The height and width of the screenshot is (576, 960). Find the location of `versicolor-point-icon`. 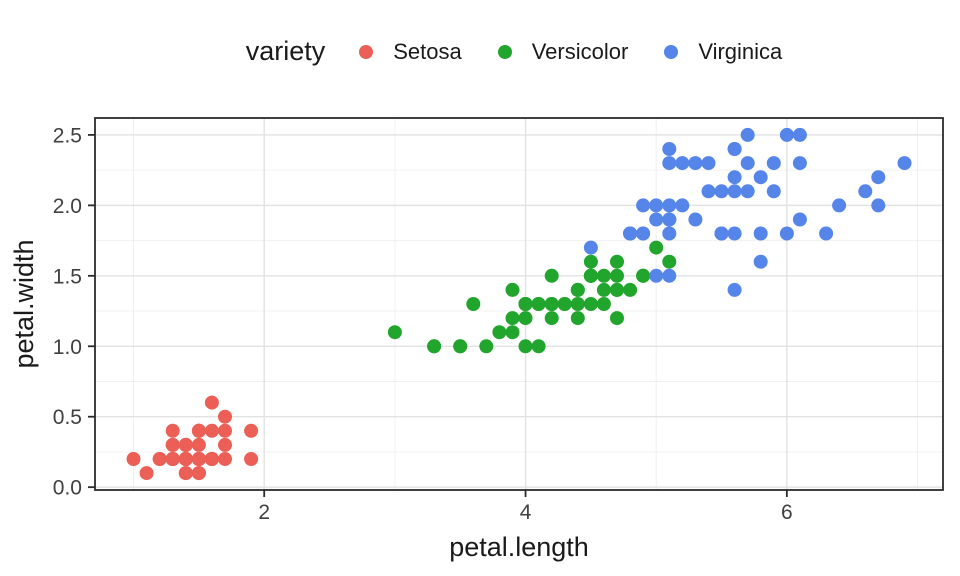

versicolor-point-icon is located at coordinates (504, 51).